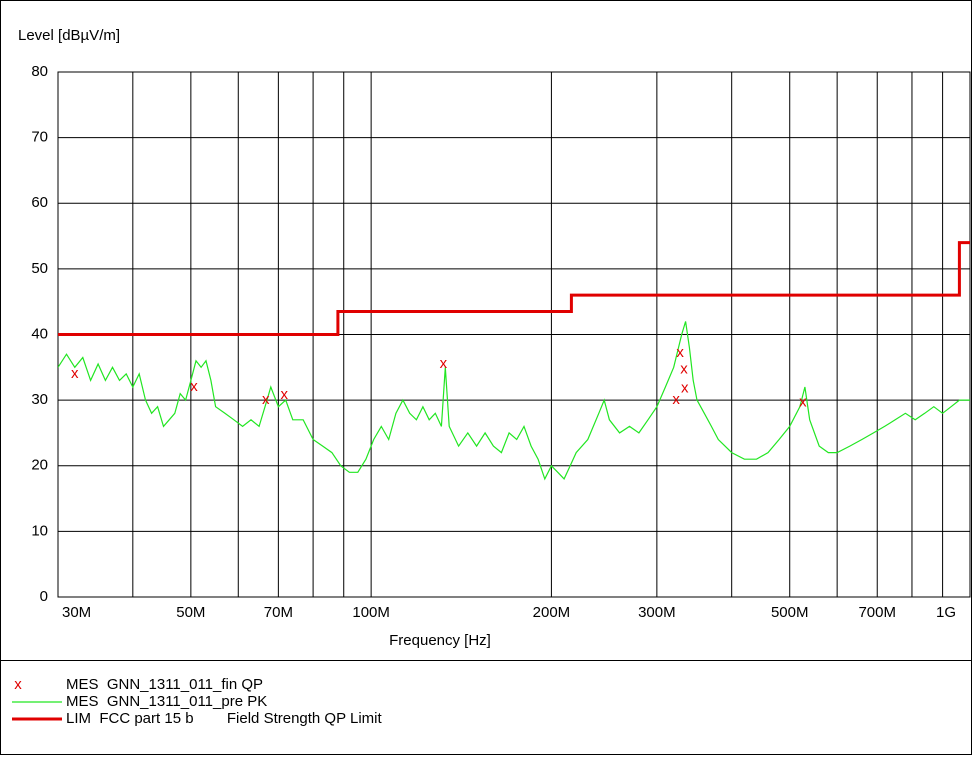 The height and width of the screenshot is (760, 972). What do you see at coordinates (39, 399) in the screenshot?
I see `y-tick-label: 30` at bounding box center [39, 399].